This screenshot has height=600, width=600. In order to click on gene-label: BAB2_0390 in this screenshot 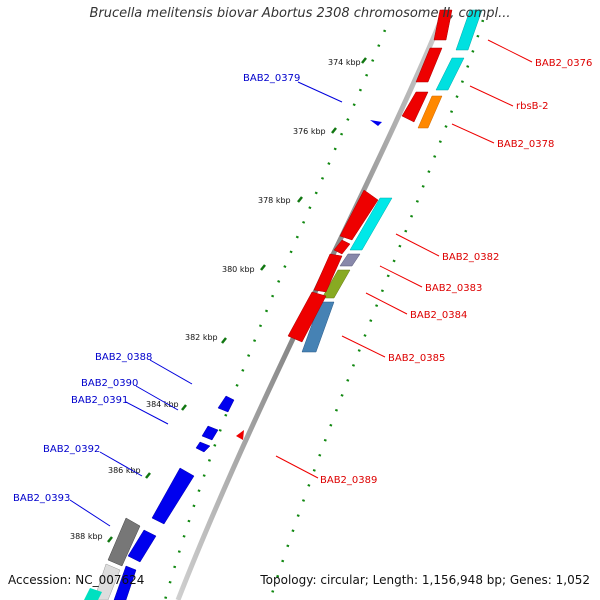, I will do `click(109, 383)`.